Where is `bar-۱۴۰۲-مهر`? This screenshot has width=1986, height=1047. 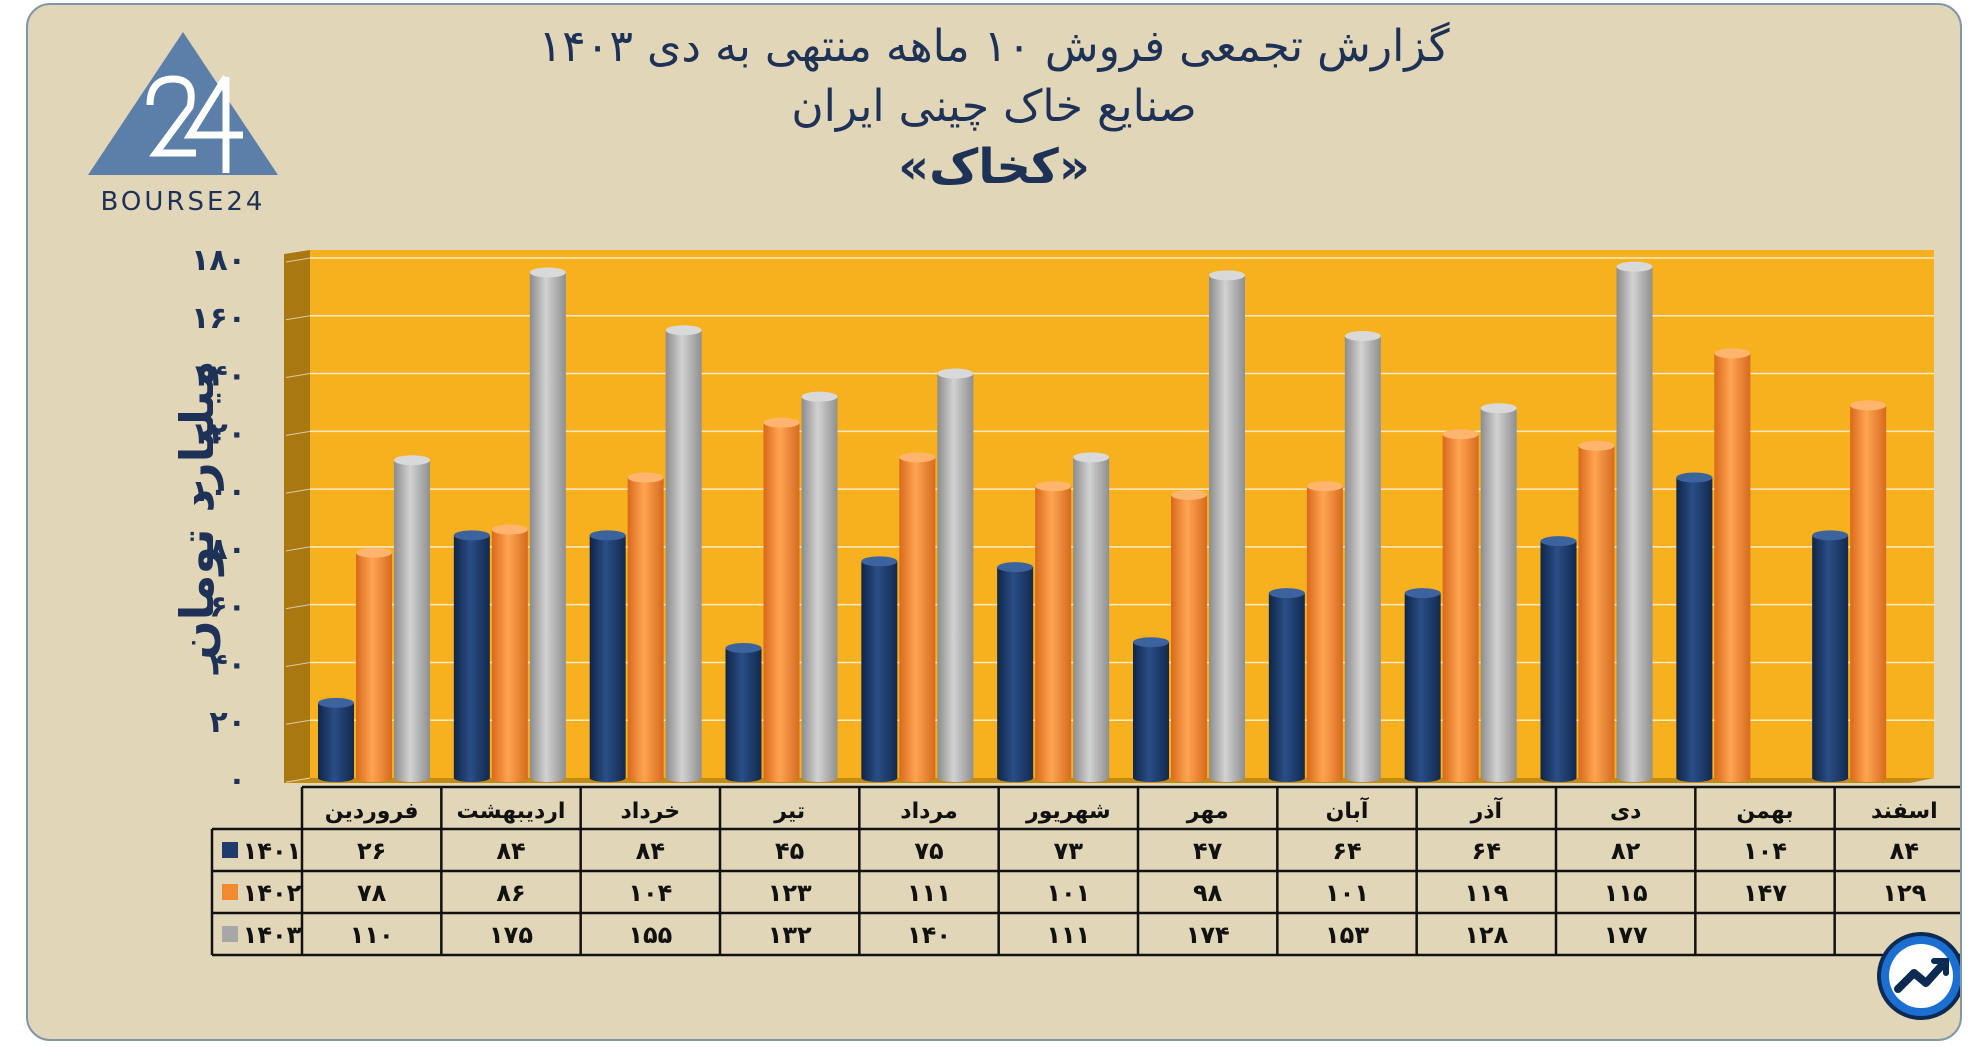 bar-۱۴۰۲-مهر is located at coordinates (1189, 635).